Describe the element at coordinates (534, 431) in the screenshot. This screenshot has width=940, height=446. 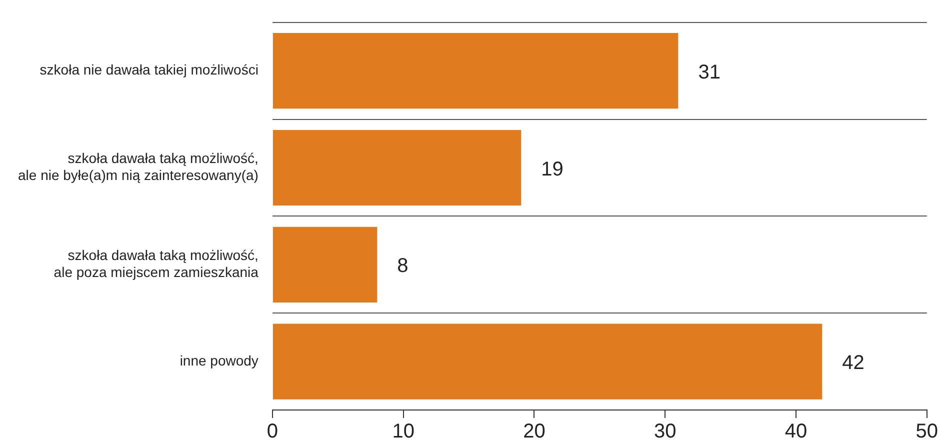
I see `x-tick-label: 20` at that location.